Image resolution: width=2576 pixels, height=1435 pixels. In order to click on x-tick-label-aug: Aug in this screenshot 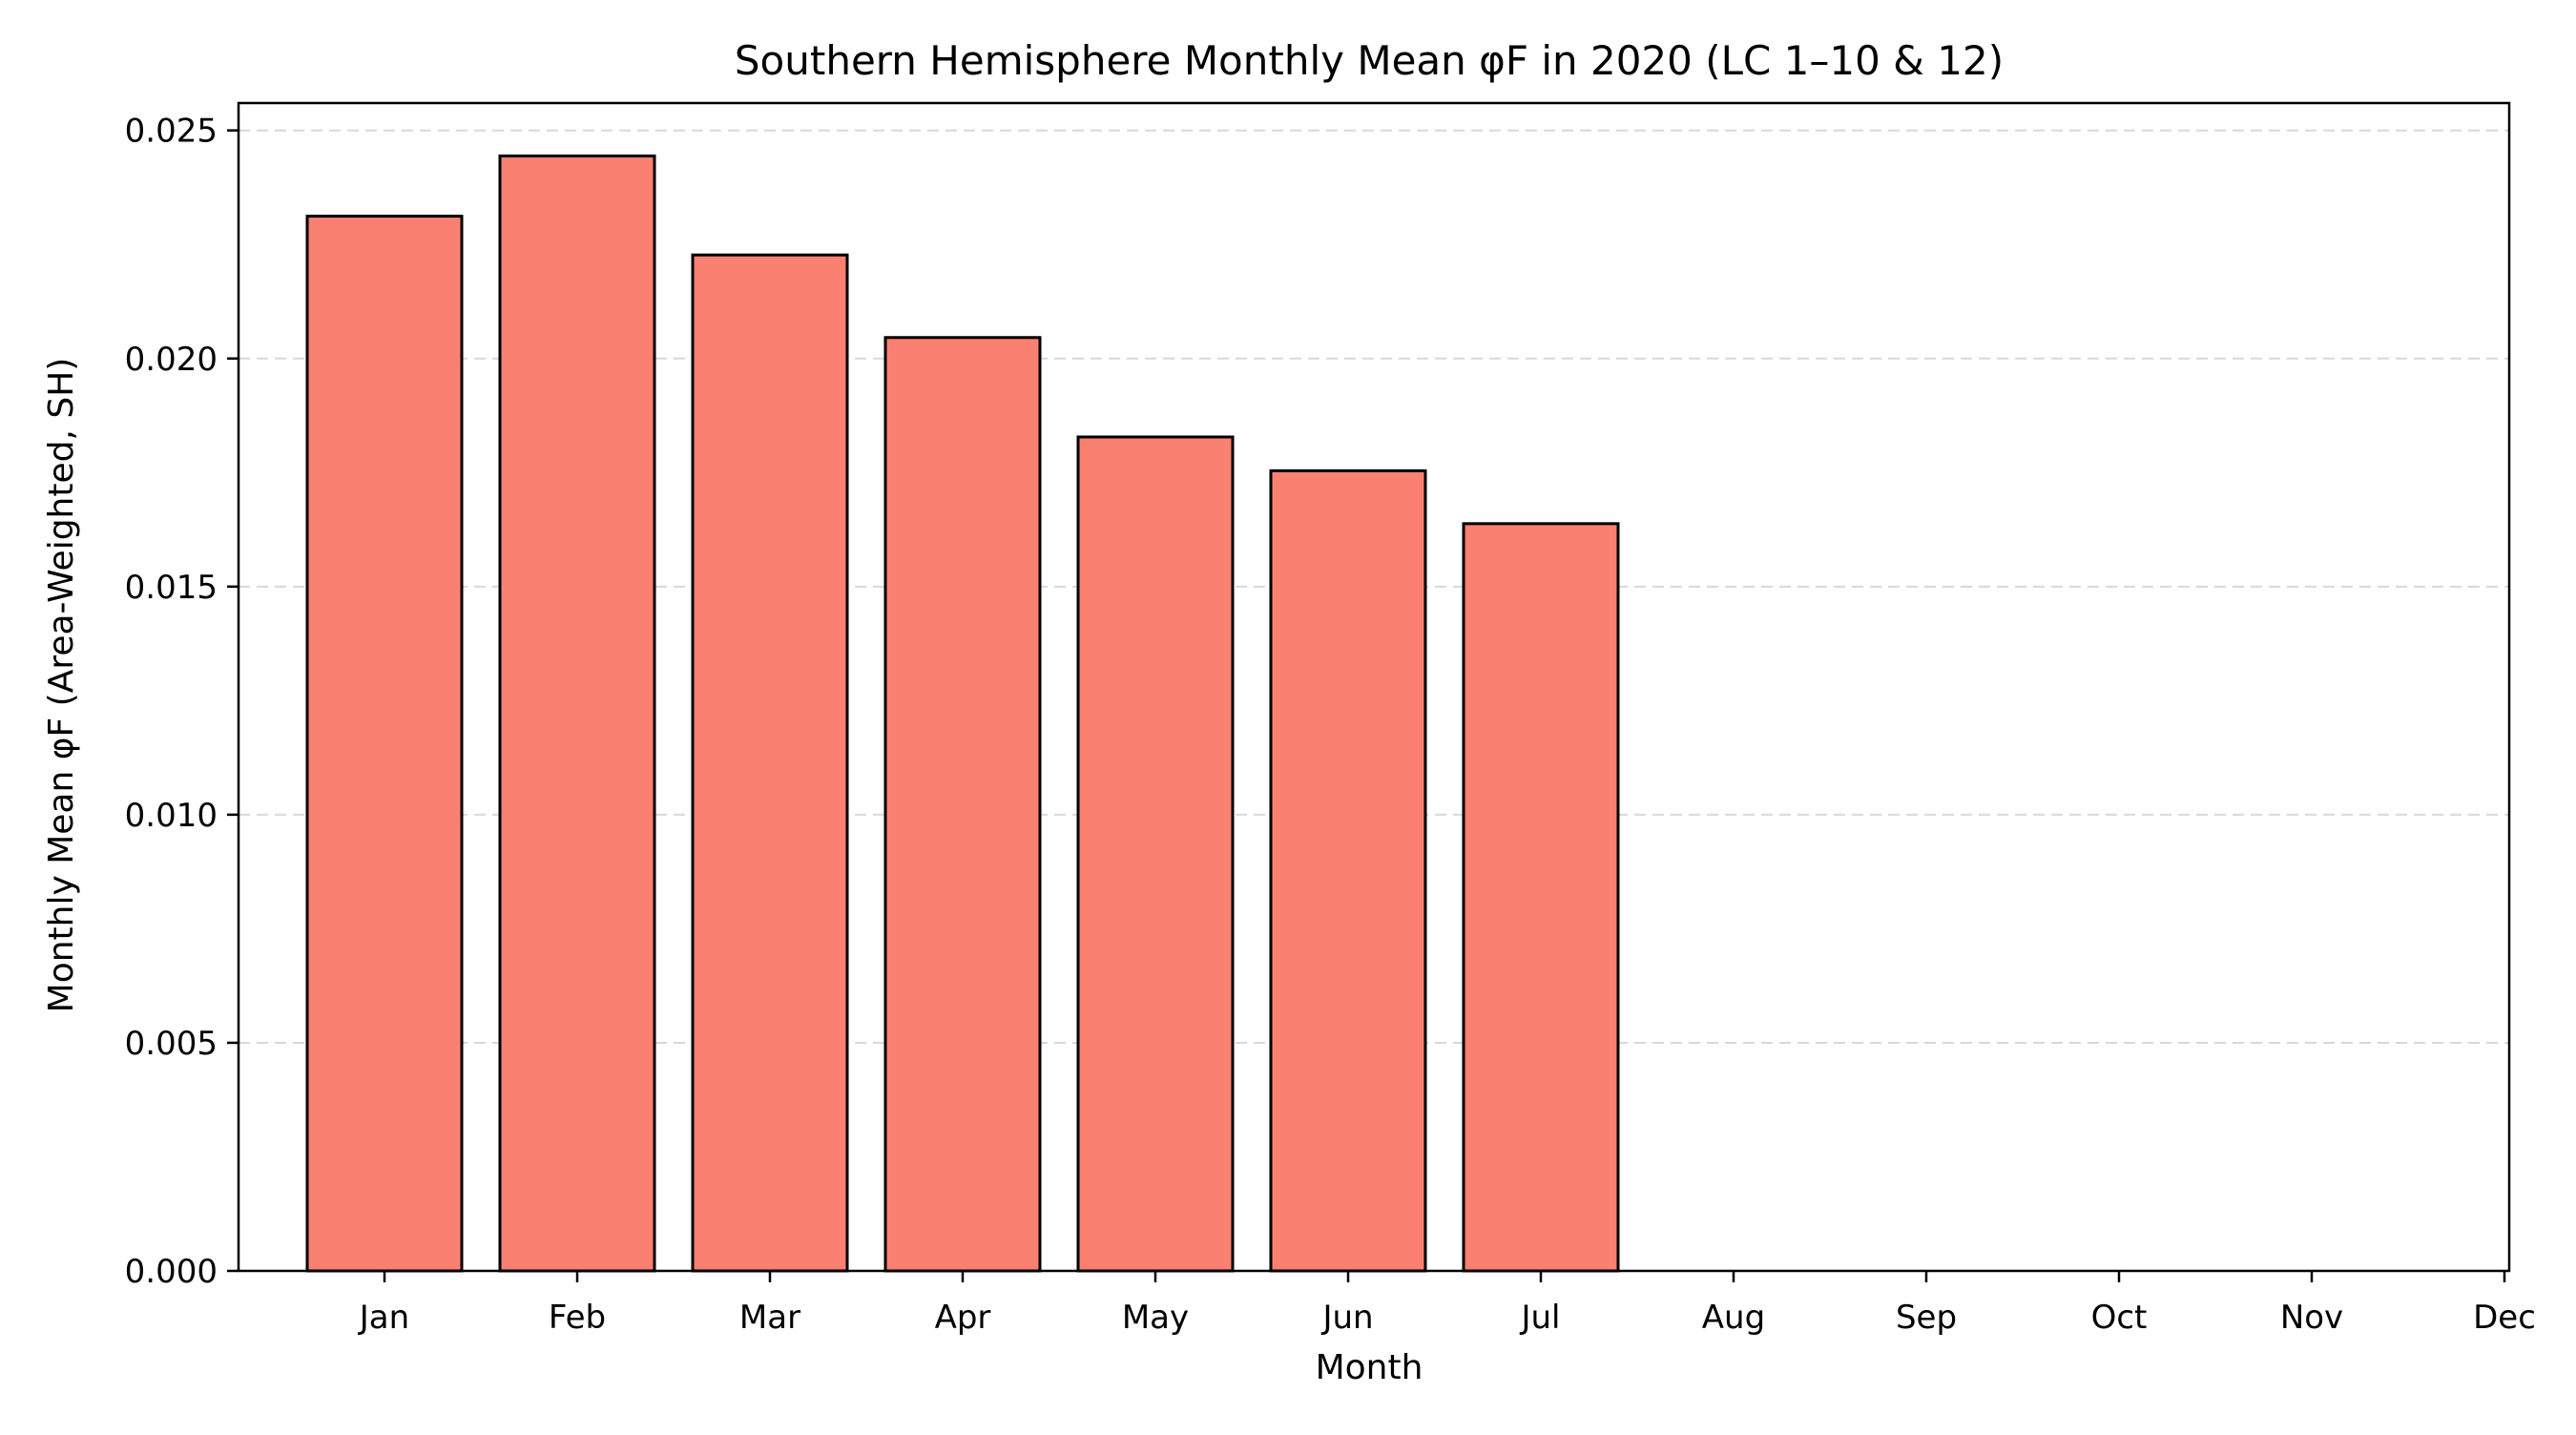, I will do `click(1733, 1318)`.